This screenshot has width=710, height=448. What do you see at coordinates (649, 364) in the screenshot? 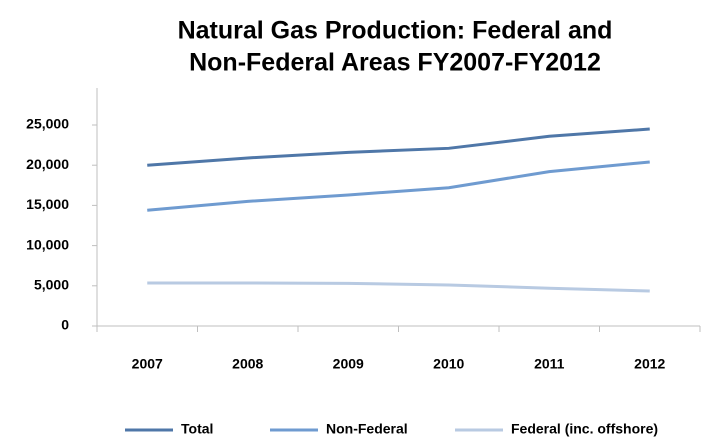
I see `x-tick-label: 2012` at bounding box center [649, 364].